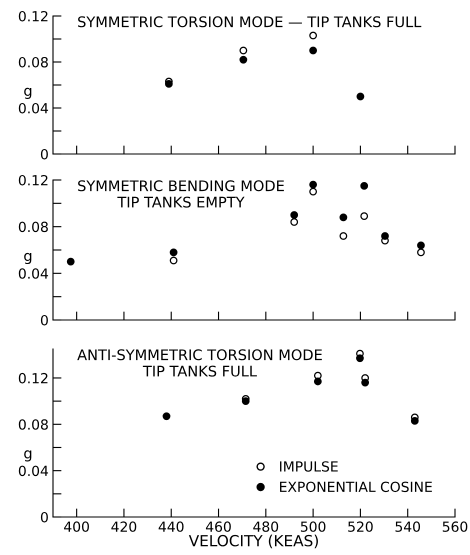 The height and width of the screenshot is (555, 470). Describe the element at coordinates (360, 526) in the screenshot. I see `x-tick-label: 520` at that location.